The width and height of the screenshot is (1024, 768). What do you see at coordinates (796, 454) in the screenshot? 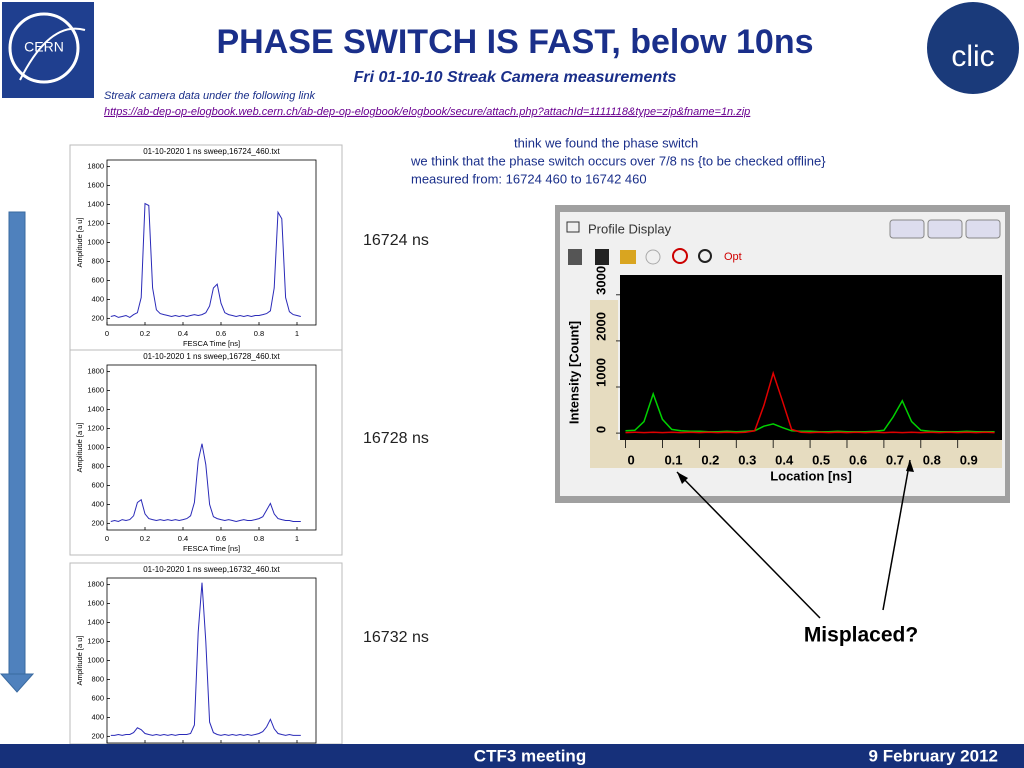
I see `axis-strip` at bounding box center [796, 454].